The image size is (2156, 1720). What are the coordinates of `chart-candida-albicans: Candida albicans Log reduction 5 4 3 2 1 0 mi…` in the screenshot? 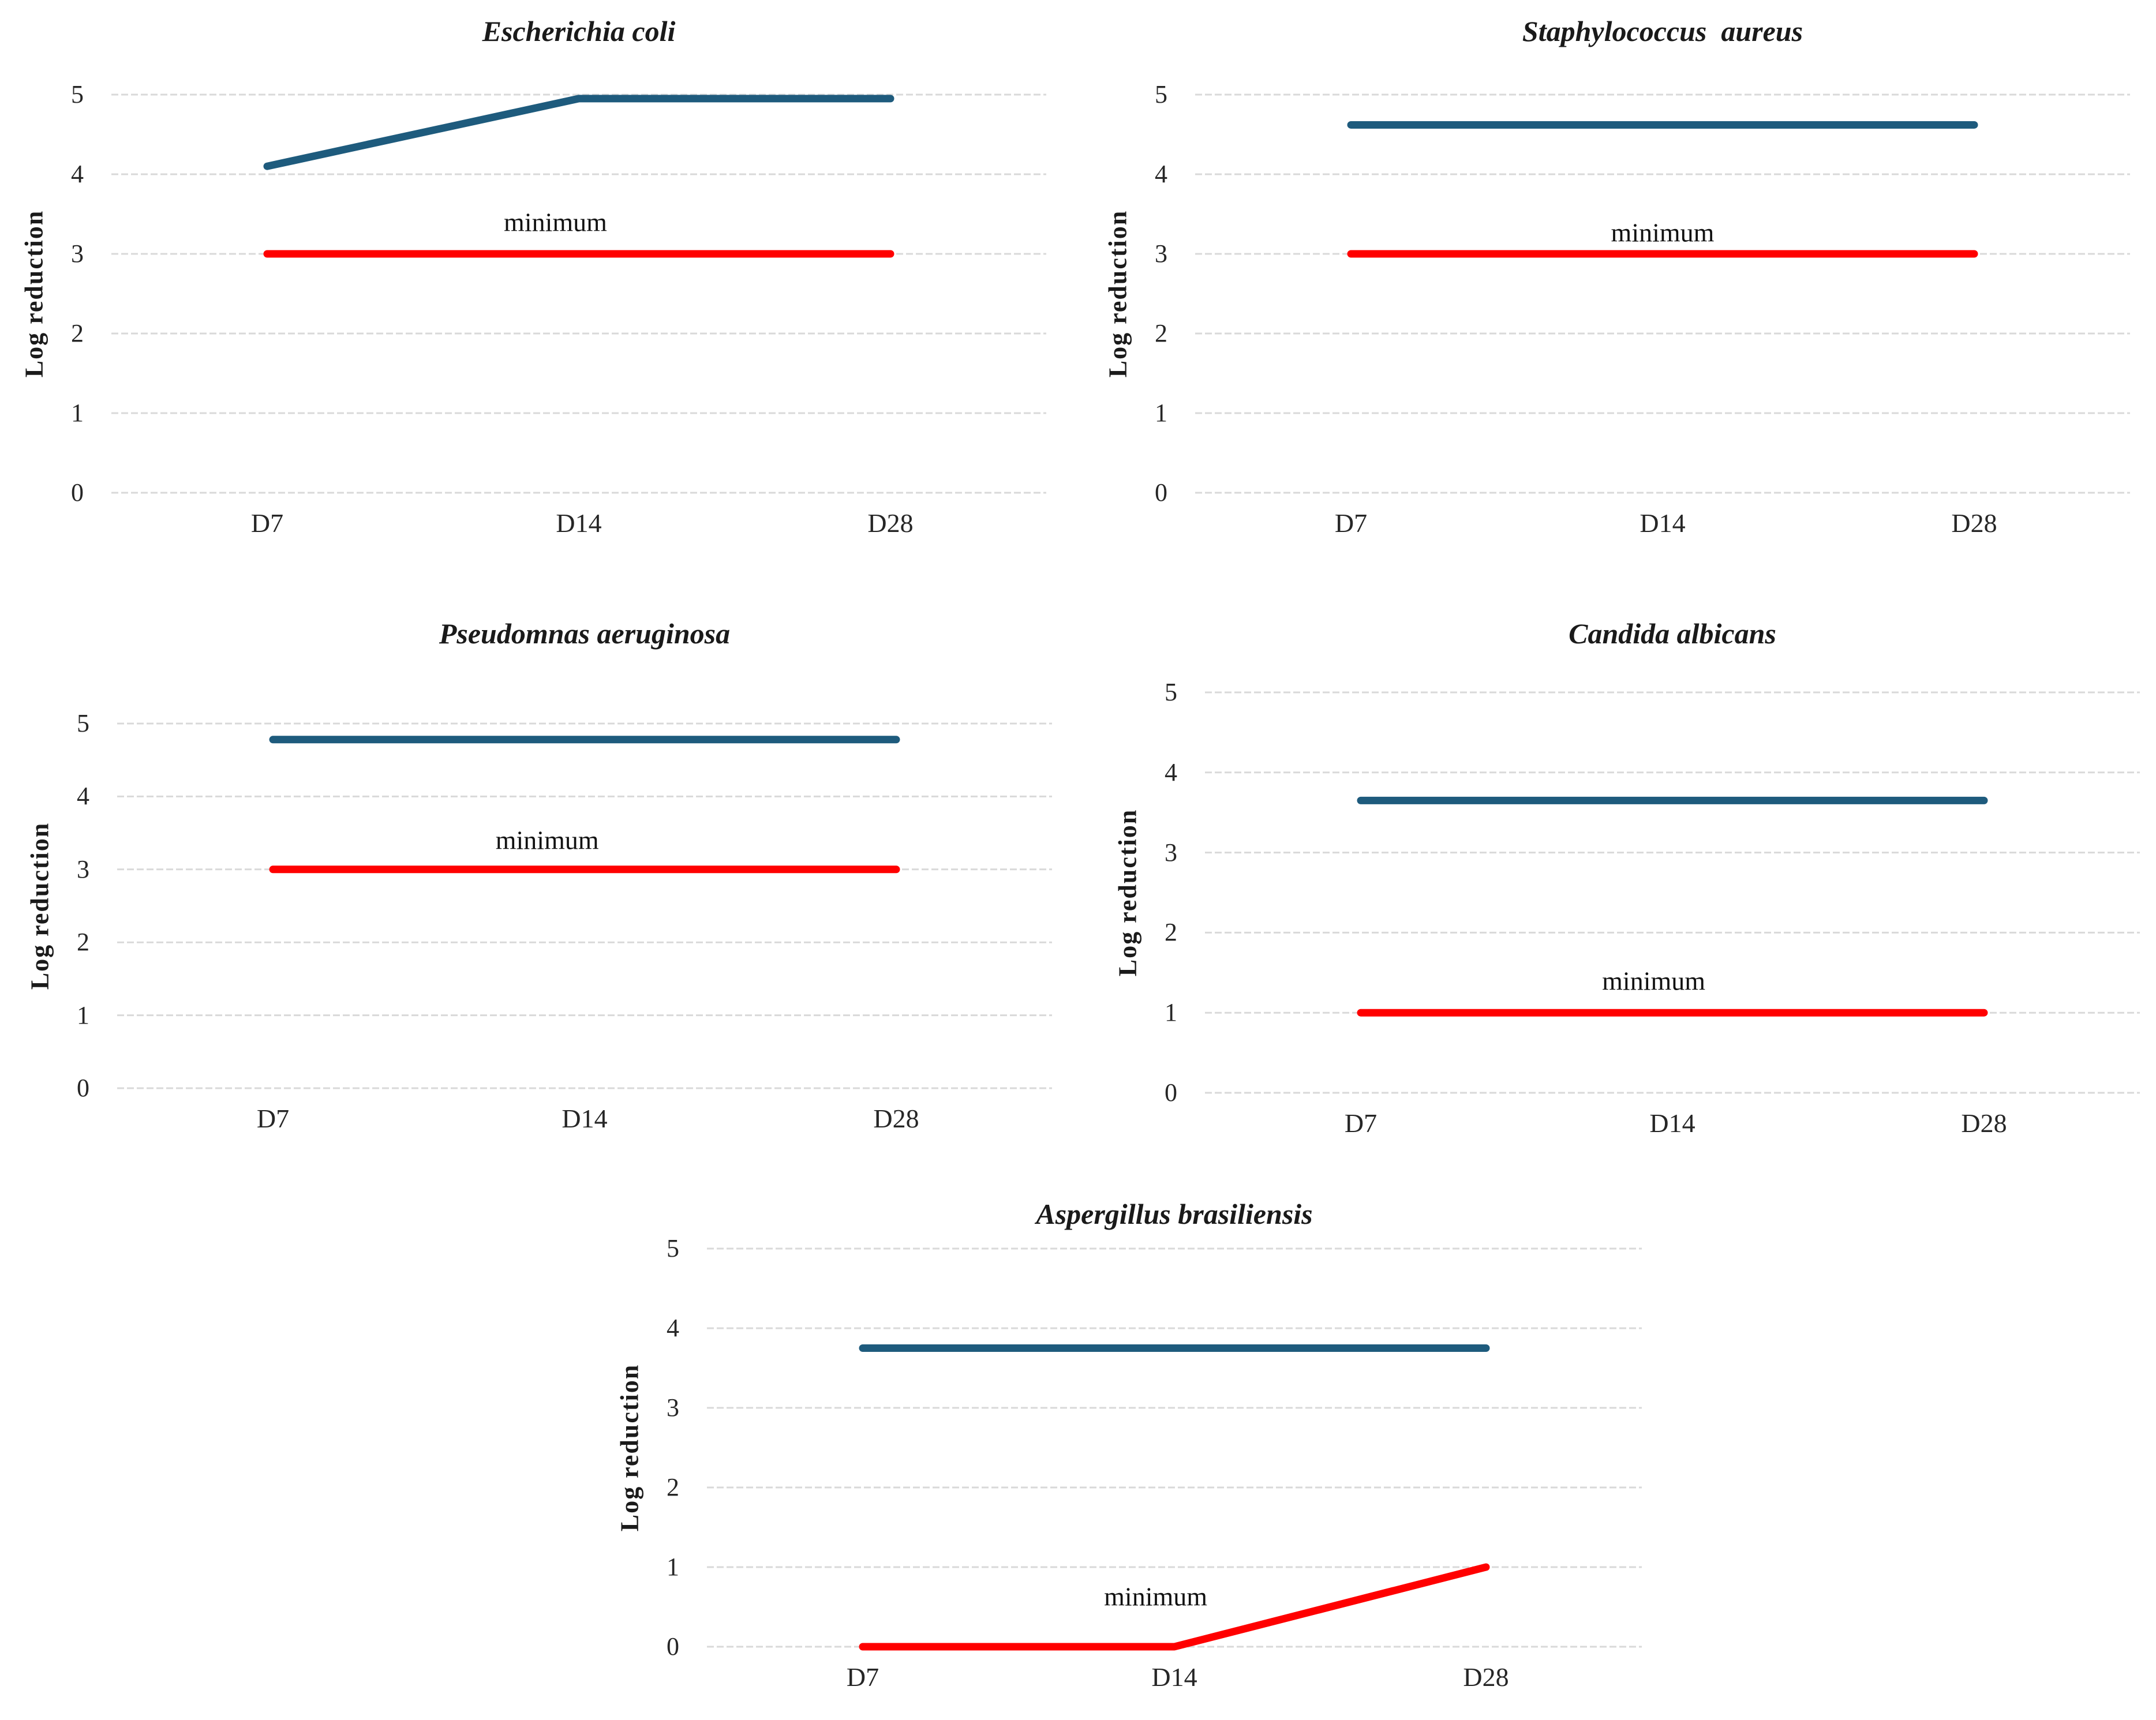 It's located at (1622, 880).